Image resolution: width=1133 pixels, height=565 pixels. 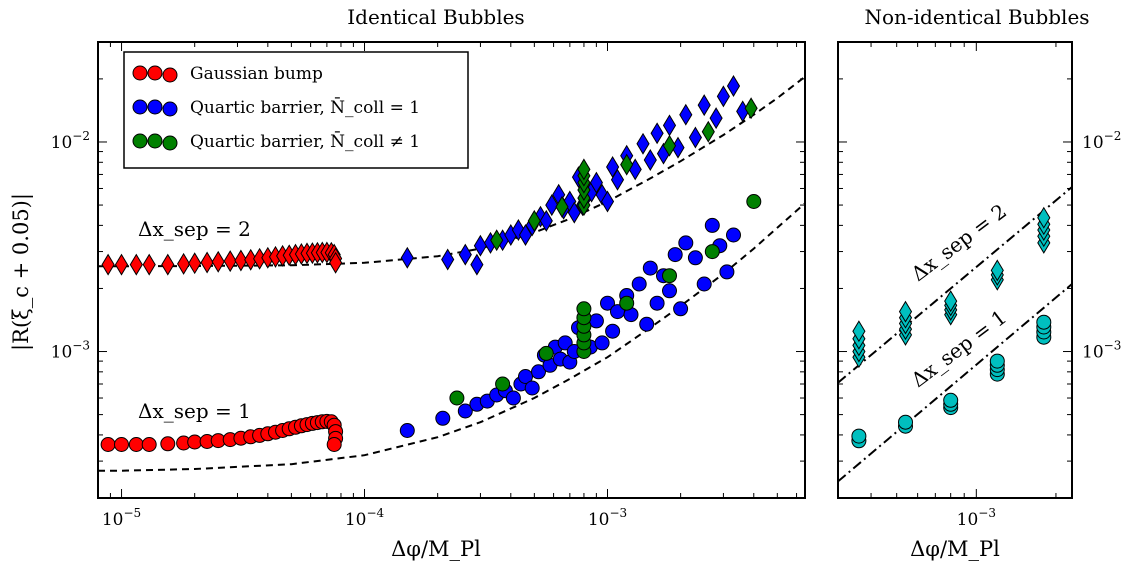 I want to click on legend-entry-quartic-not1: Quartic barrier, N̄_coll ≠ 1, so click(x=276, y=141).